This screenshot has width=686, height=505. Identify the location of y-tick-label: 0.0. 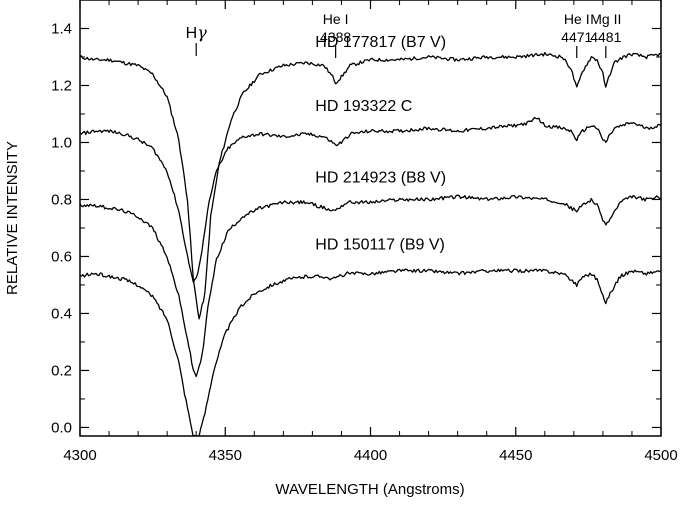
(61, 427).